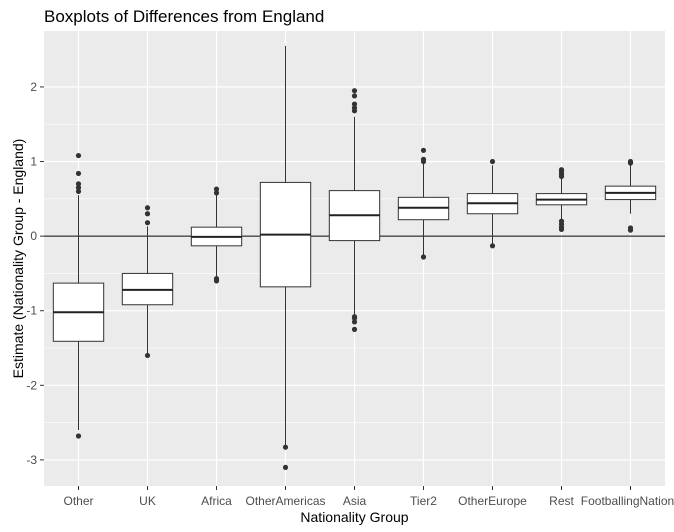 The width and height of the screenshot is (674, 532). What do you see at coordinates (423, 203) in the screenshot?
I see `box-Tier2` at bounding box center [423, 203].